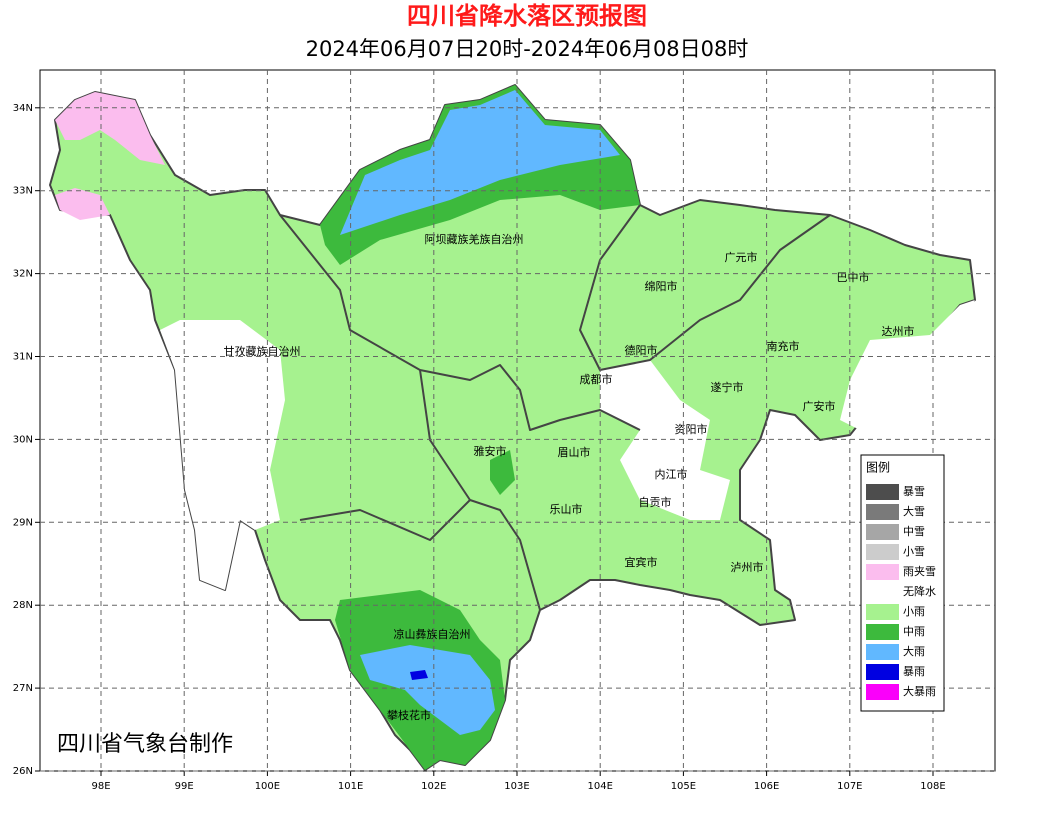  Describe the element at coordinates (23, 605) in the screenshot. I see `y-tick-label: 28N` at that location.